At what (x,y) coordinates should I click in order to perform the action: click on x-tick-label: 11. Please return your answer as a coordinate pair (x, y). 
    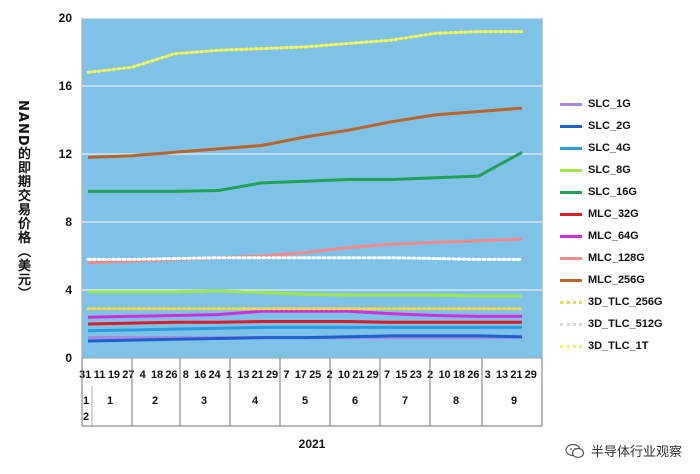
    Looking at the image, I should click on (100, 375).